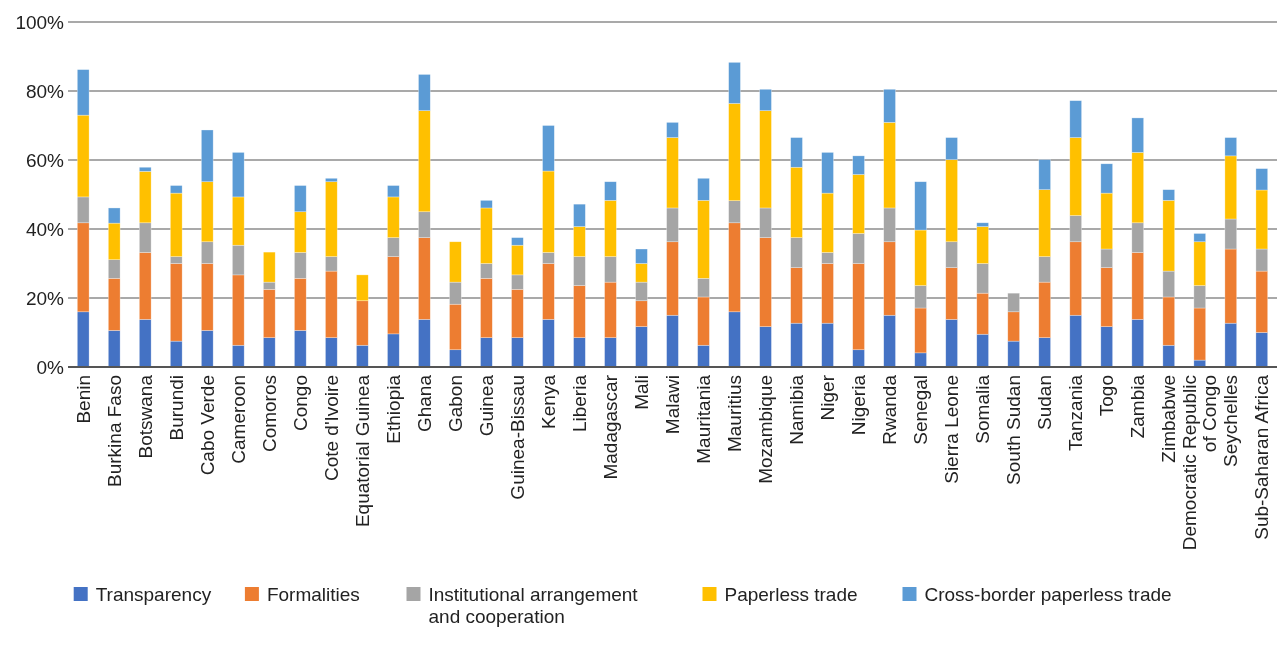 This screenshot has width=1281, height=658. I want to click on y-tick-label: 60%, so click(45, 160).